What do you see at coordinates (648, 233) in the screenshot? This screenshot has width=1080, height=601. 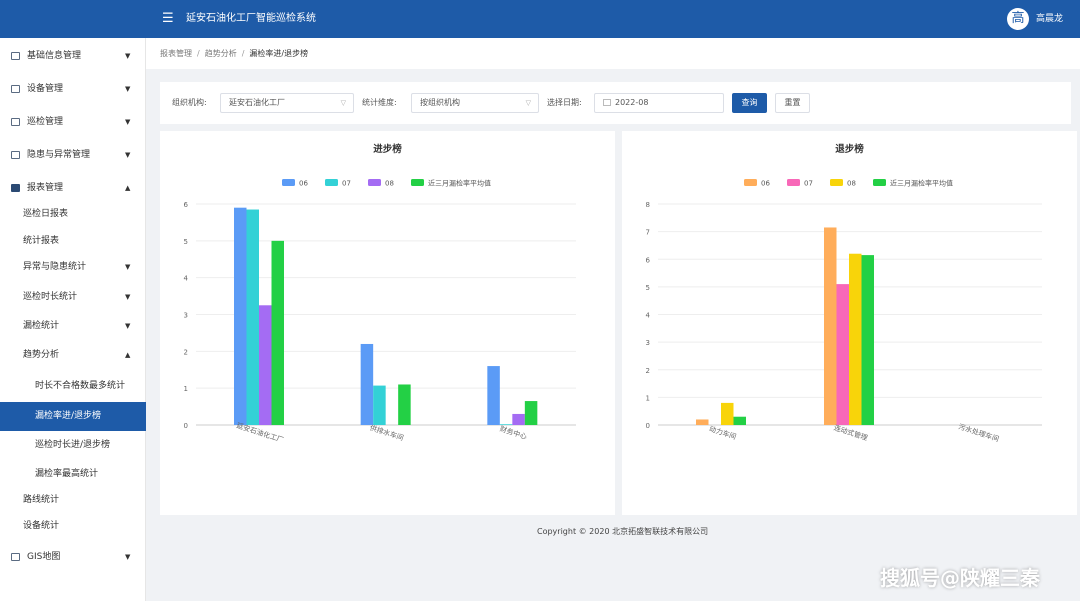 I see `y-tick-label: 7` at bounding box center [648, 233].